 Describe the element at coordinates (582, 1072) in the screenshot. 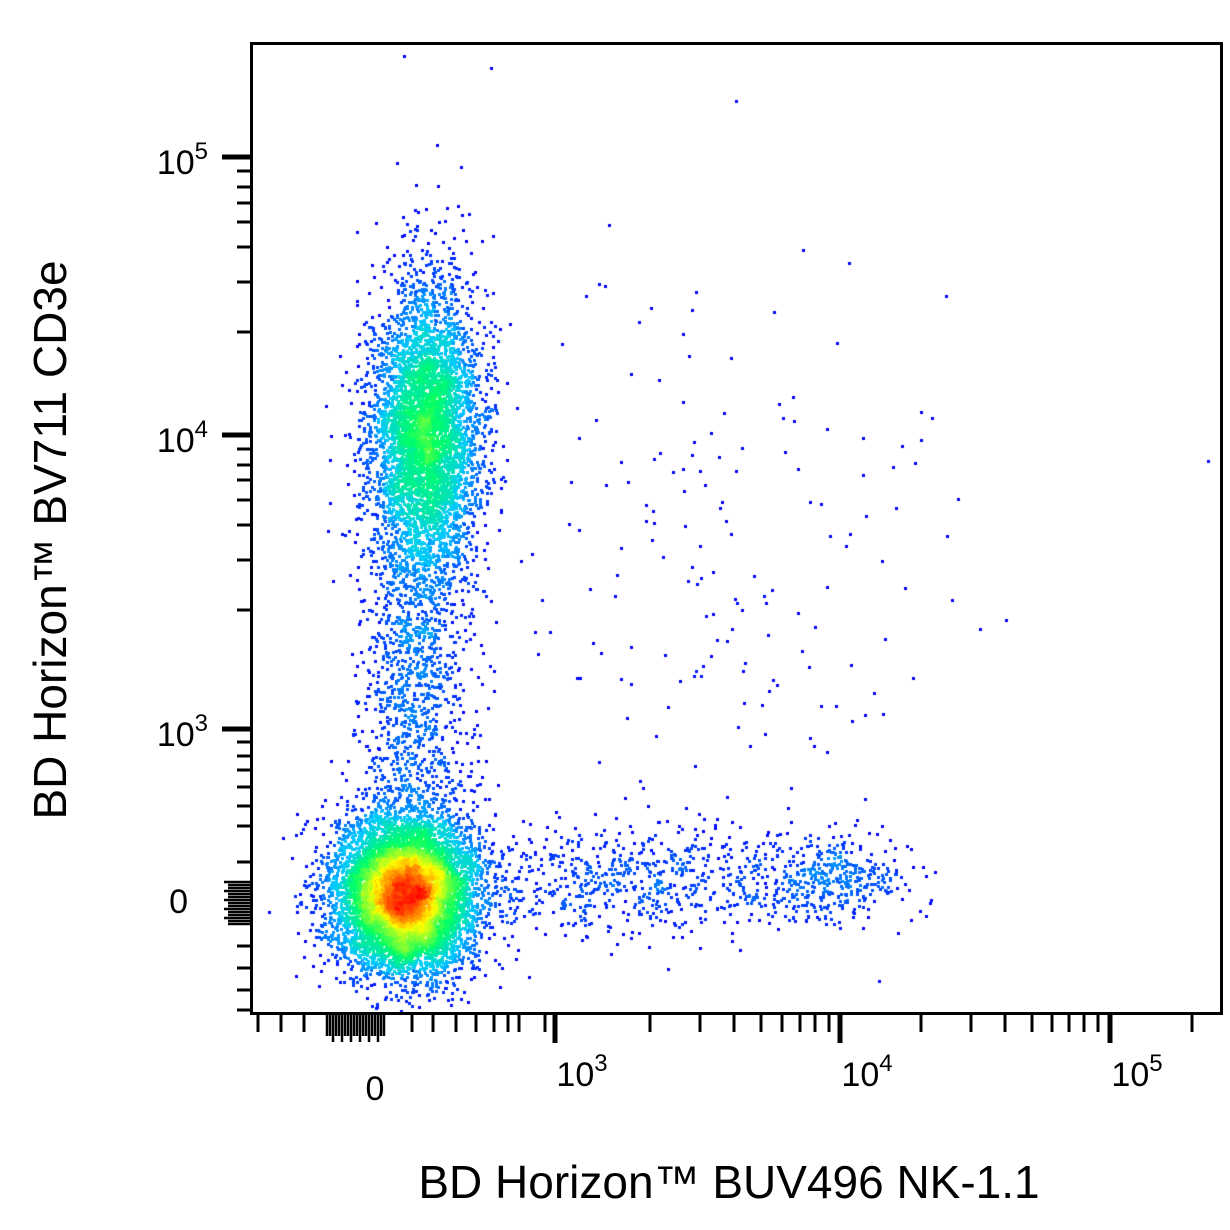

I see `x-tick-label-1e3: 10³` at that location.